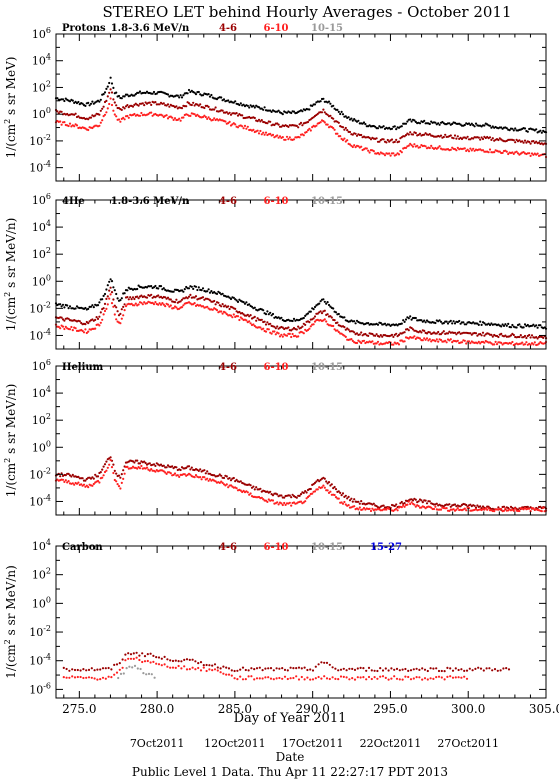 The image size is (559, 780). Describe the element at coordinates (73, 201) in the screenshot. I see `panel-label: 4He` at that location.